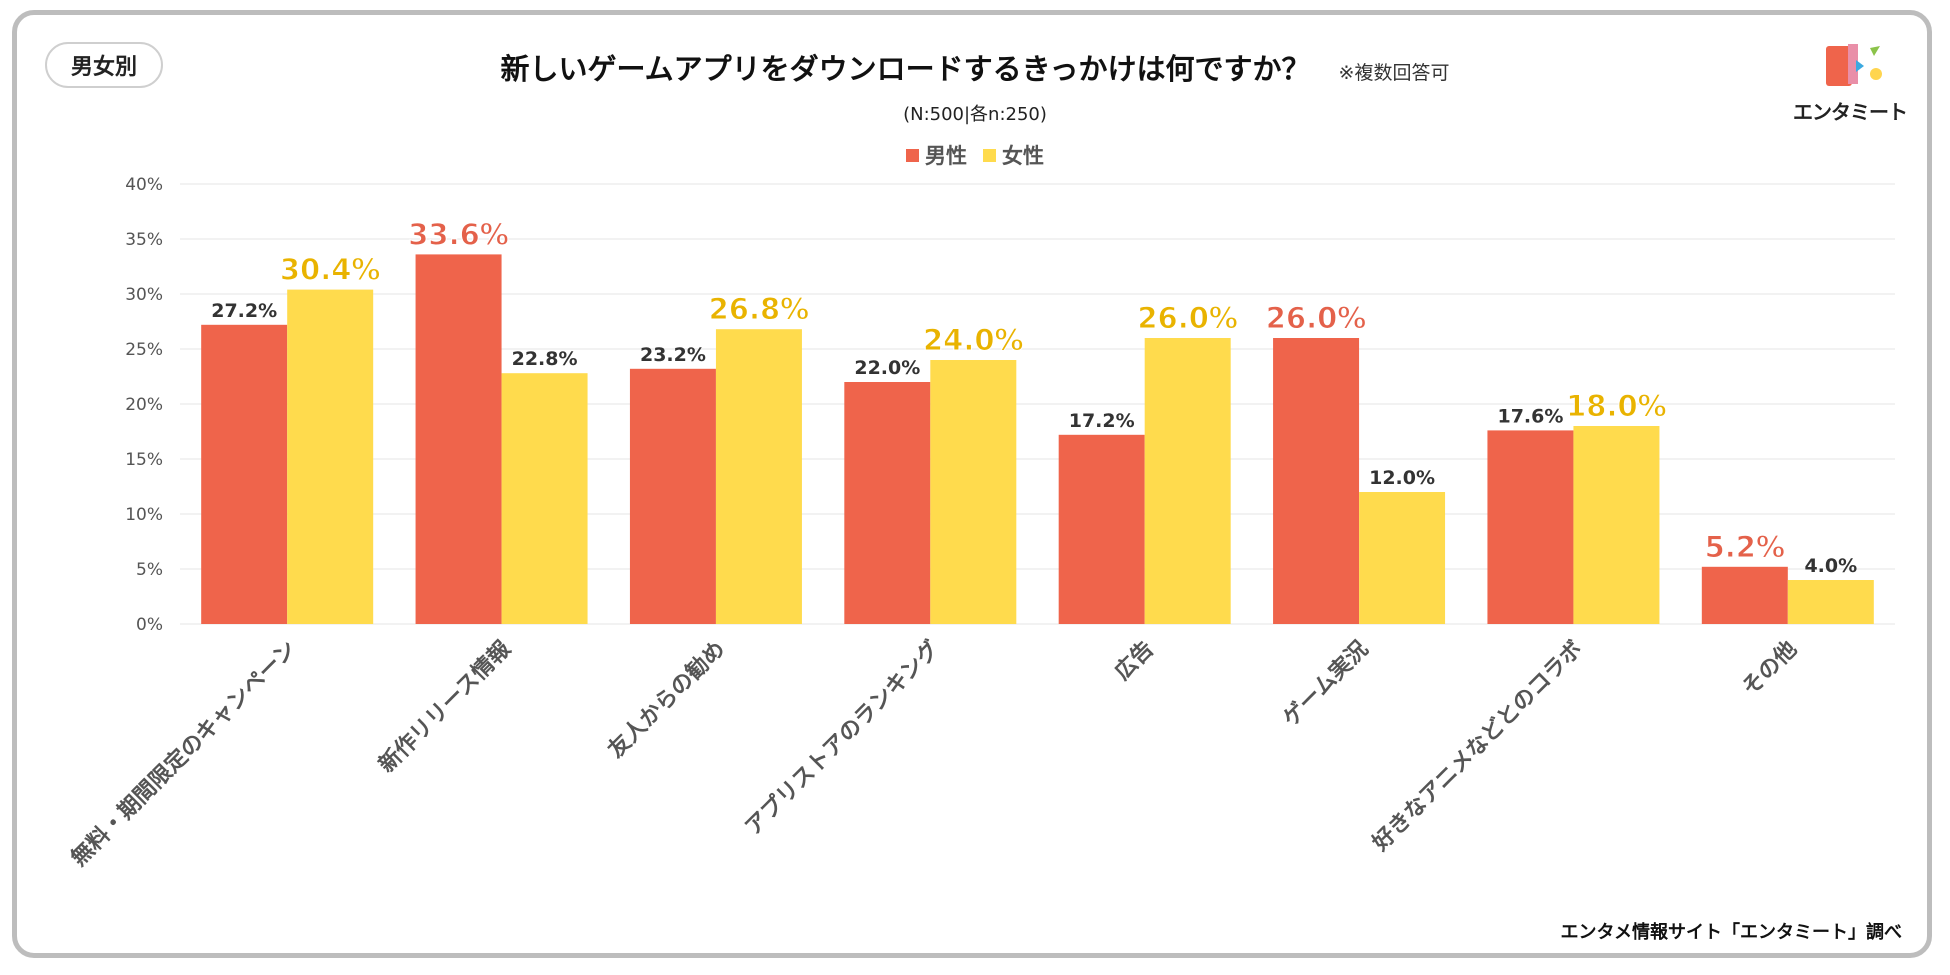  Describe the element at coordinates (975, 155) in the screenshot. I see `legend: 男性 女性` at that location.